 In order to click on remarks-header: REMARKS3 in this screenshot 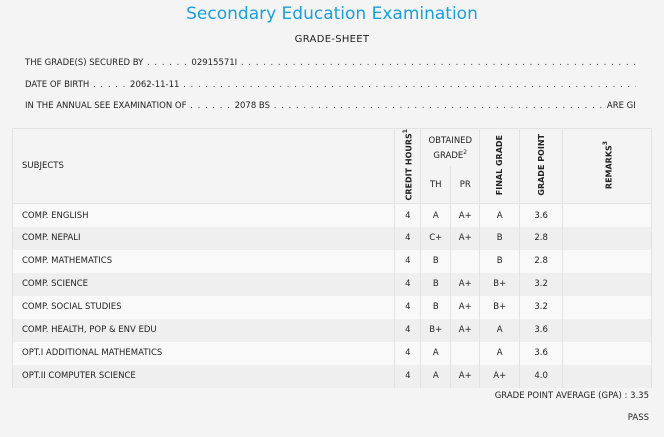, I will do `click(607, 166)`.